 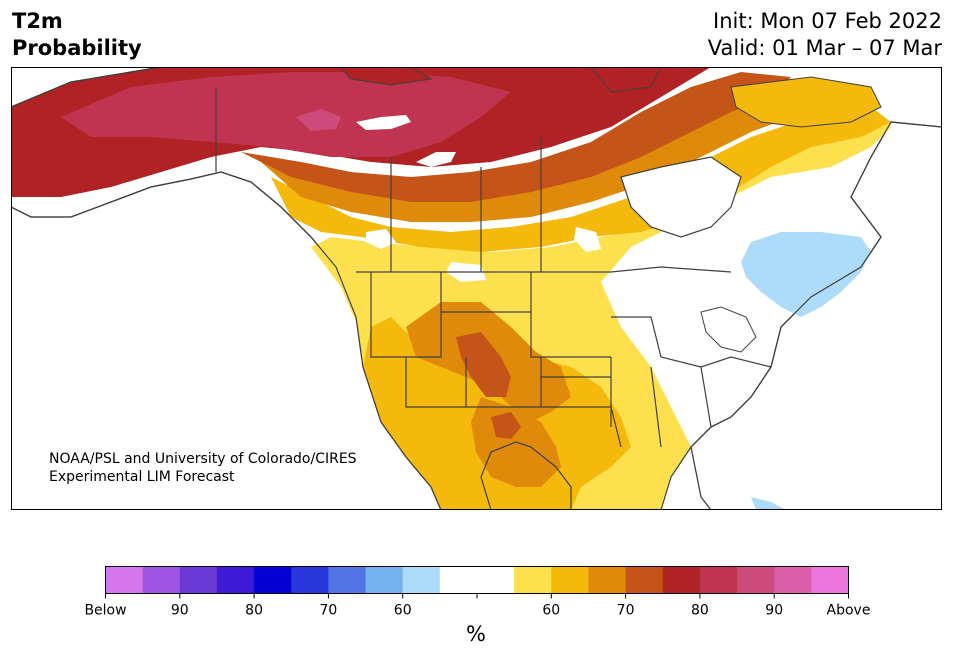 I want to click on colorbar-unit: %, so click(x=476, y=634).